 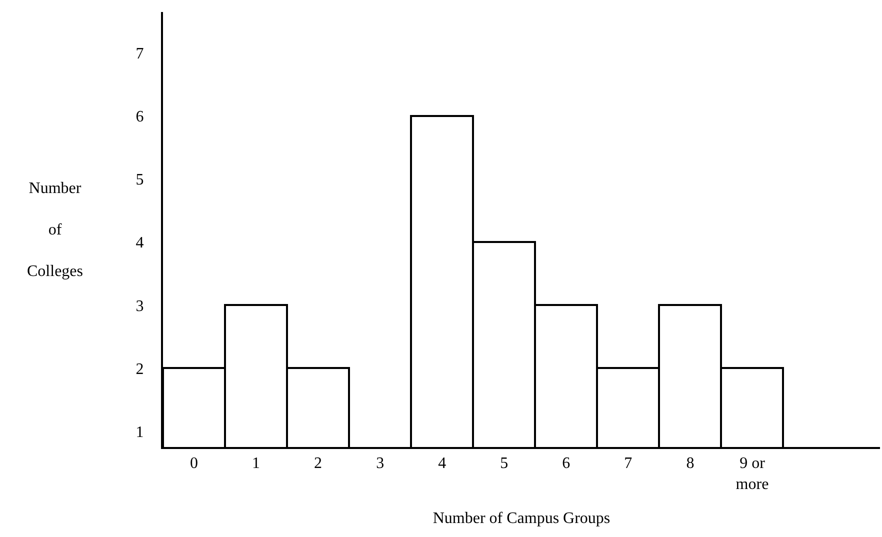 I want to click on x-tick-label: 1, so click(x=256, y=463).